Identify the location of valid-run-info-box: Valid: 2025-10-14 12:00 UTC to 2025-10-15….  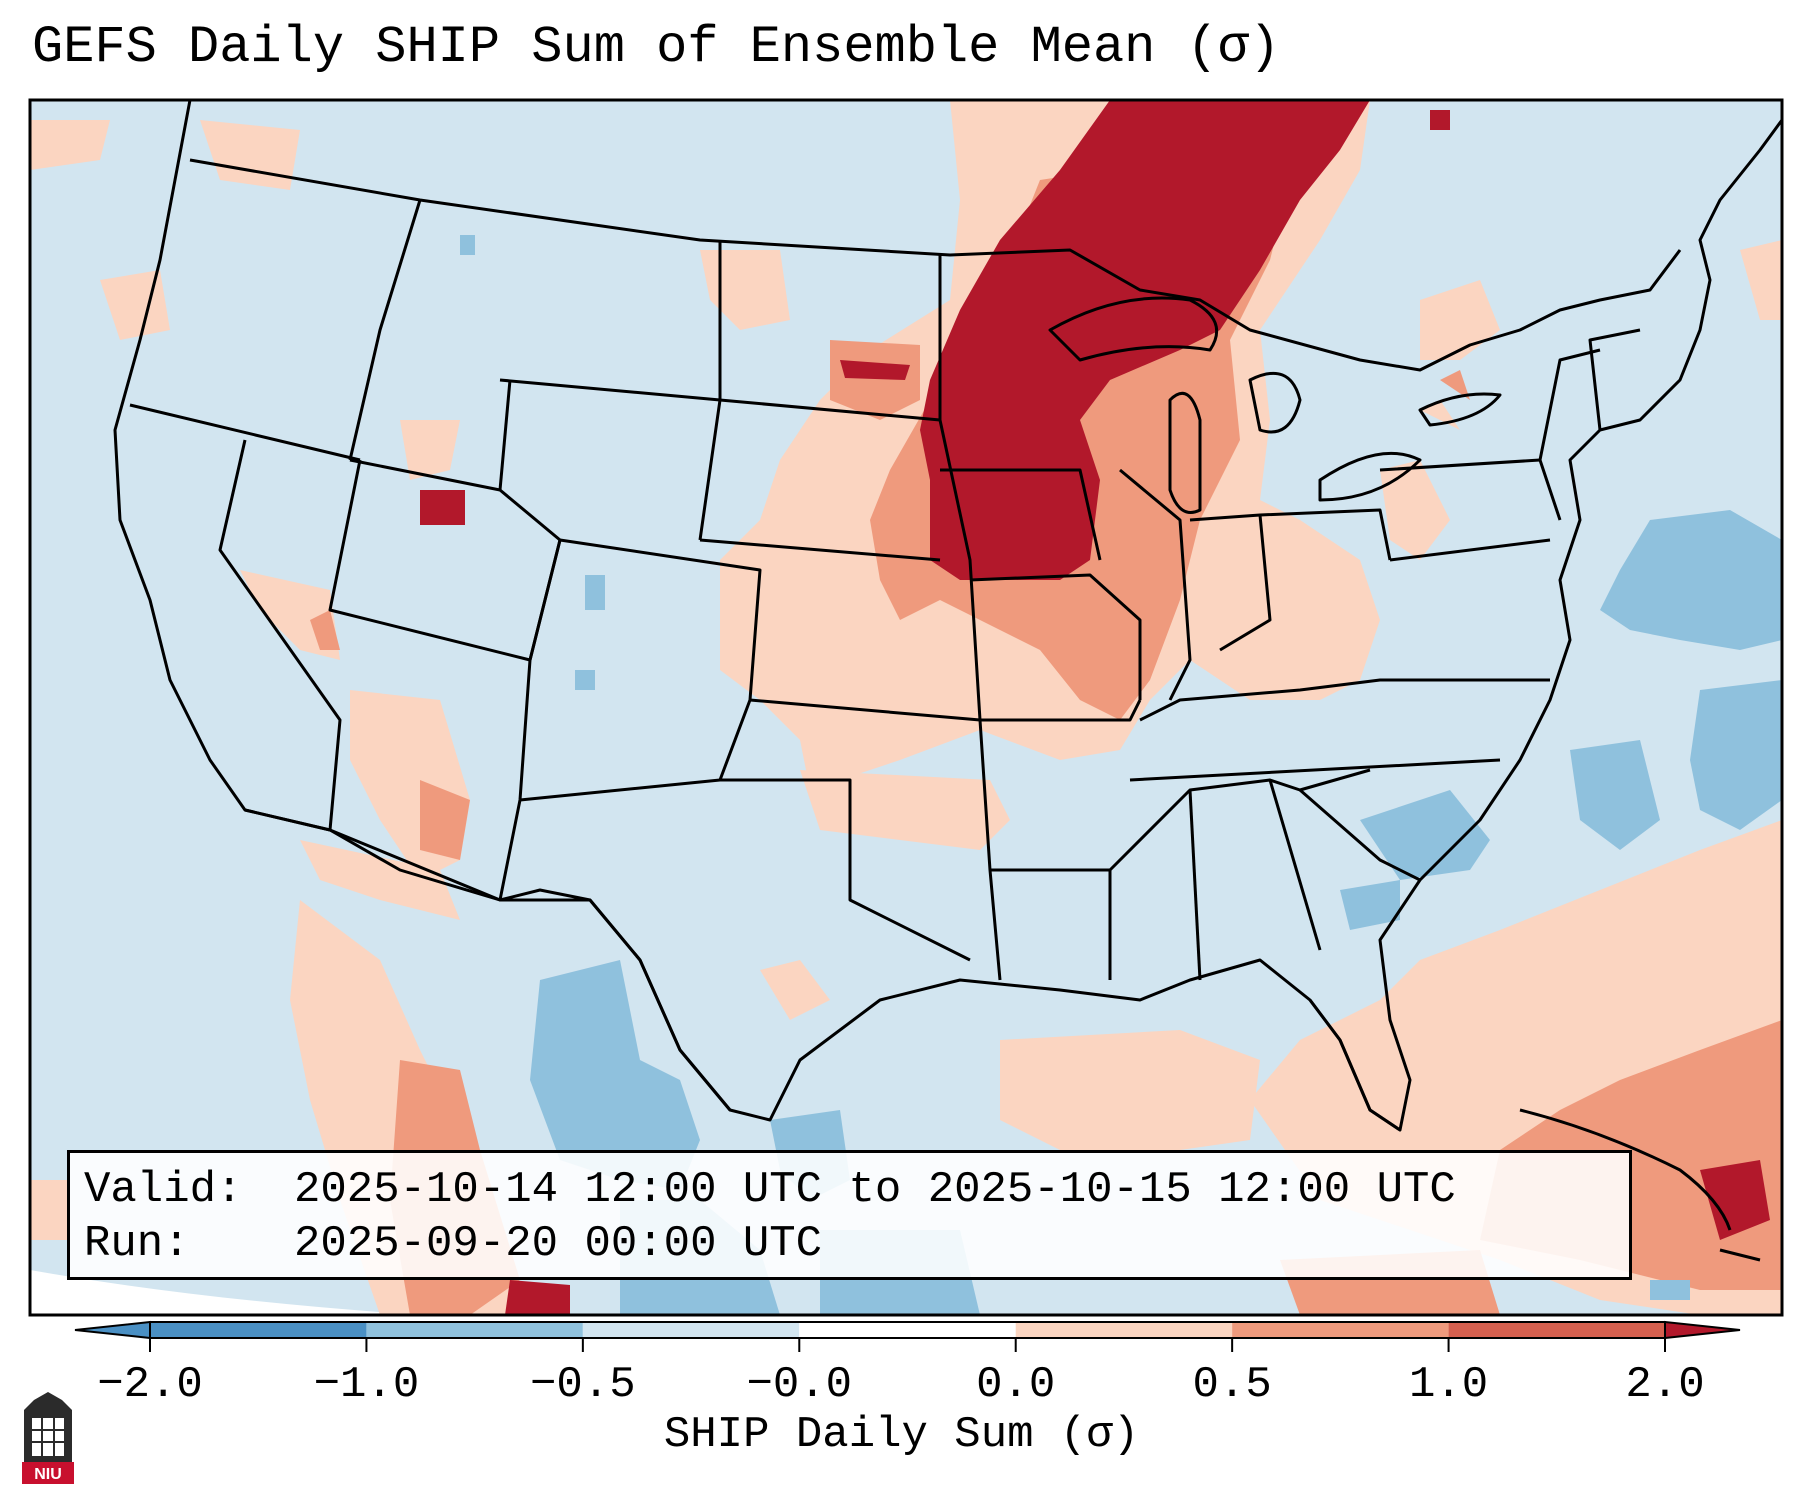
(849, 1215).